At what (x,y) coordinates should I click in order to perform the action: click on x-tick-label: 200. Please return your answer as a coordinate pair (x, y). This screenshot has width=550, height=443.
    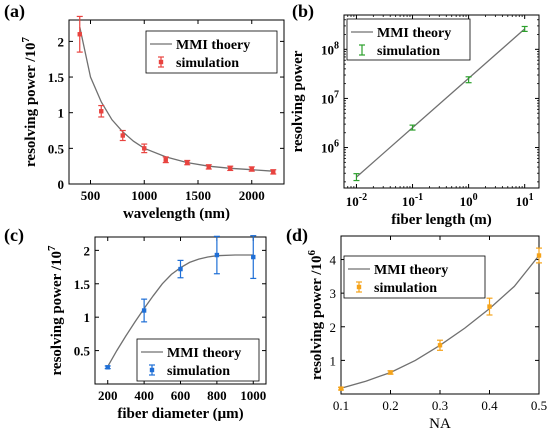
    Looking at the image, I should click on (108, 395).